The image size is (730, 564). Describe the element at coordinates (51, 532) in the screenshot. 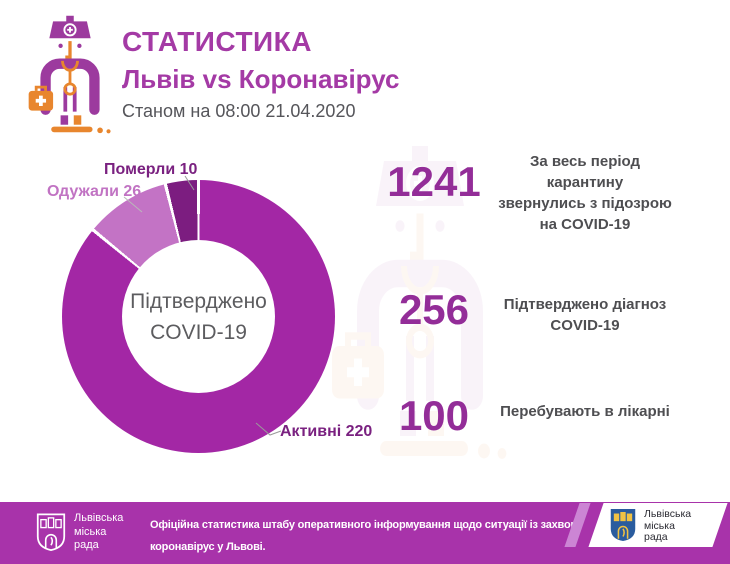

I see `lviv-crest-outline-icon` at that location.